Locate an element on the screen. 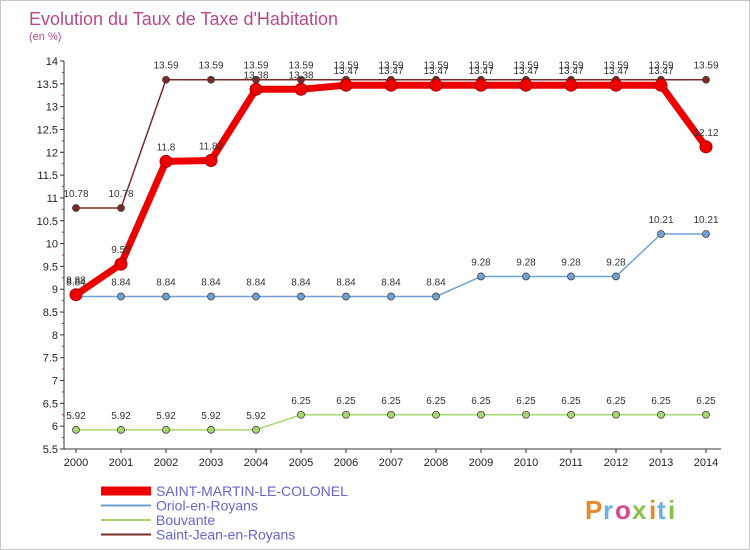  data-label-saint-jean-en-royans: 10.78 is located at coordinates (120, 194).